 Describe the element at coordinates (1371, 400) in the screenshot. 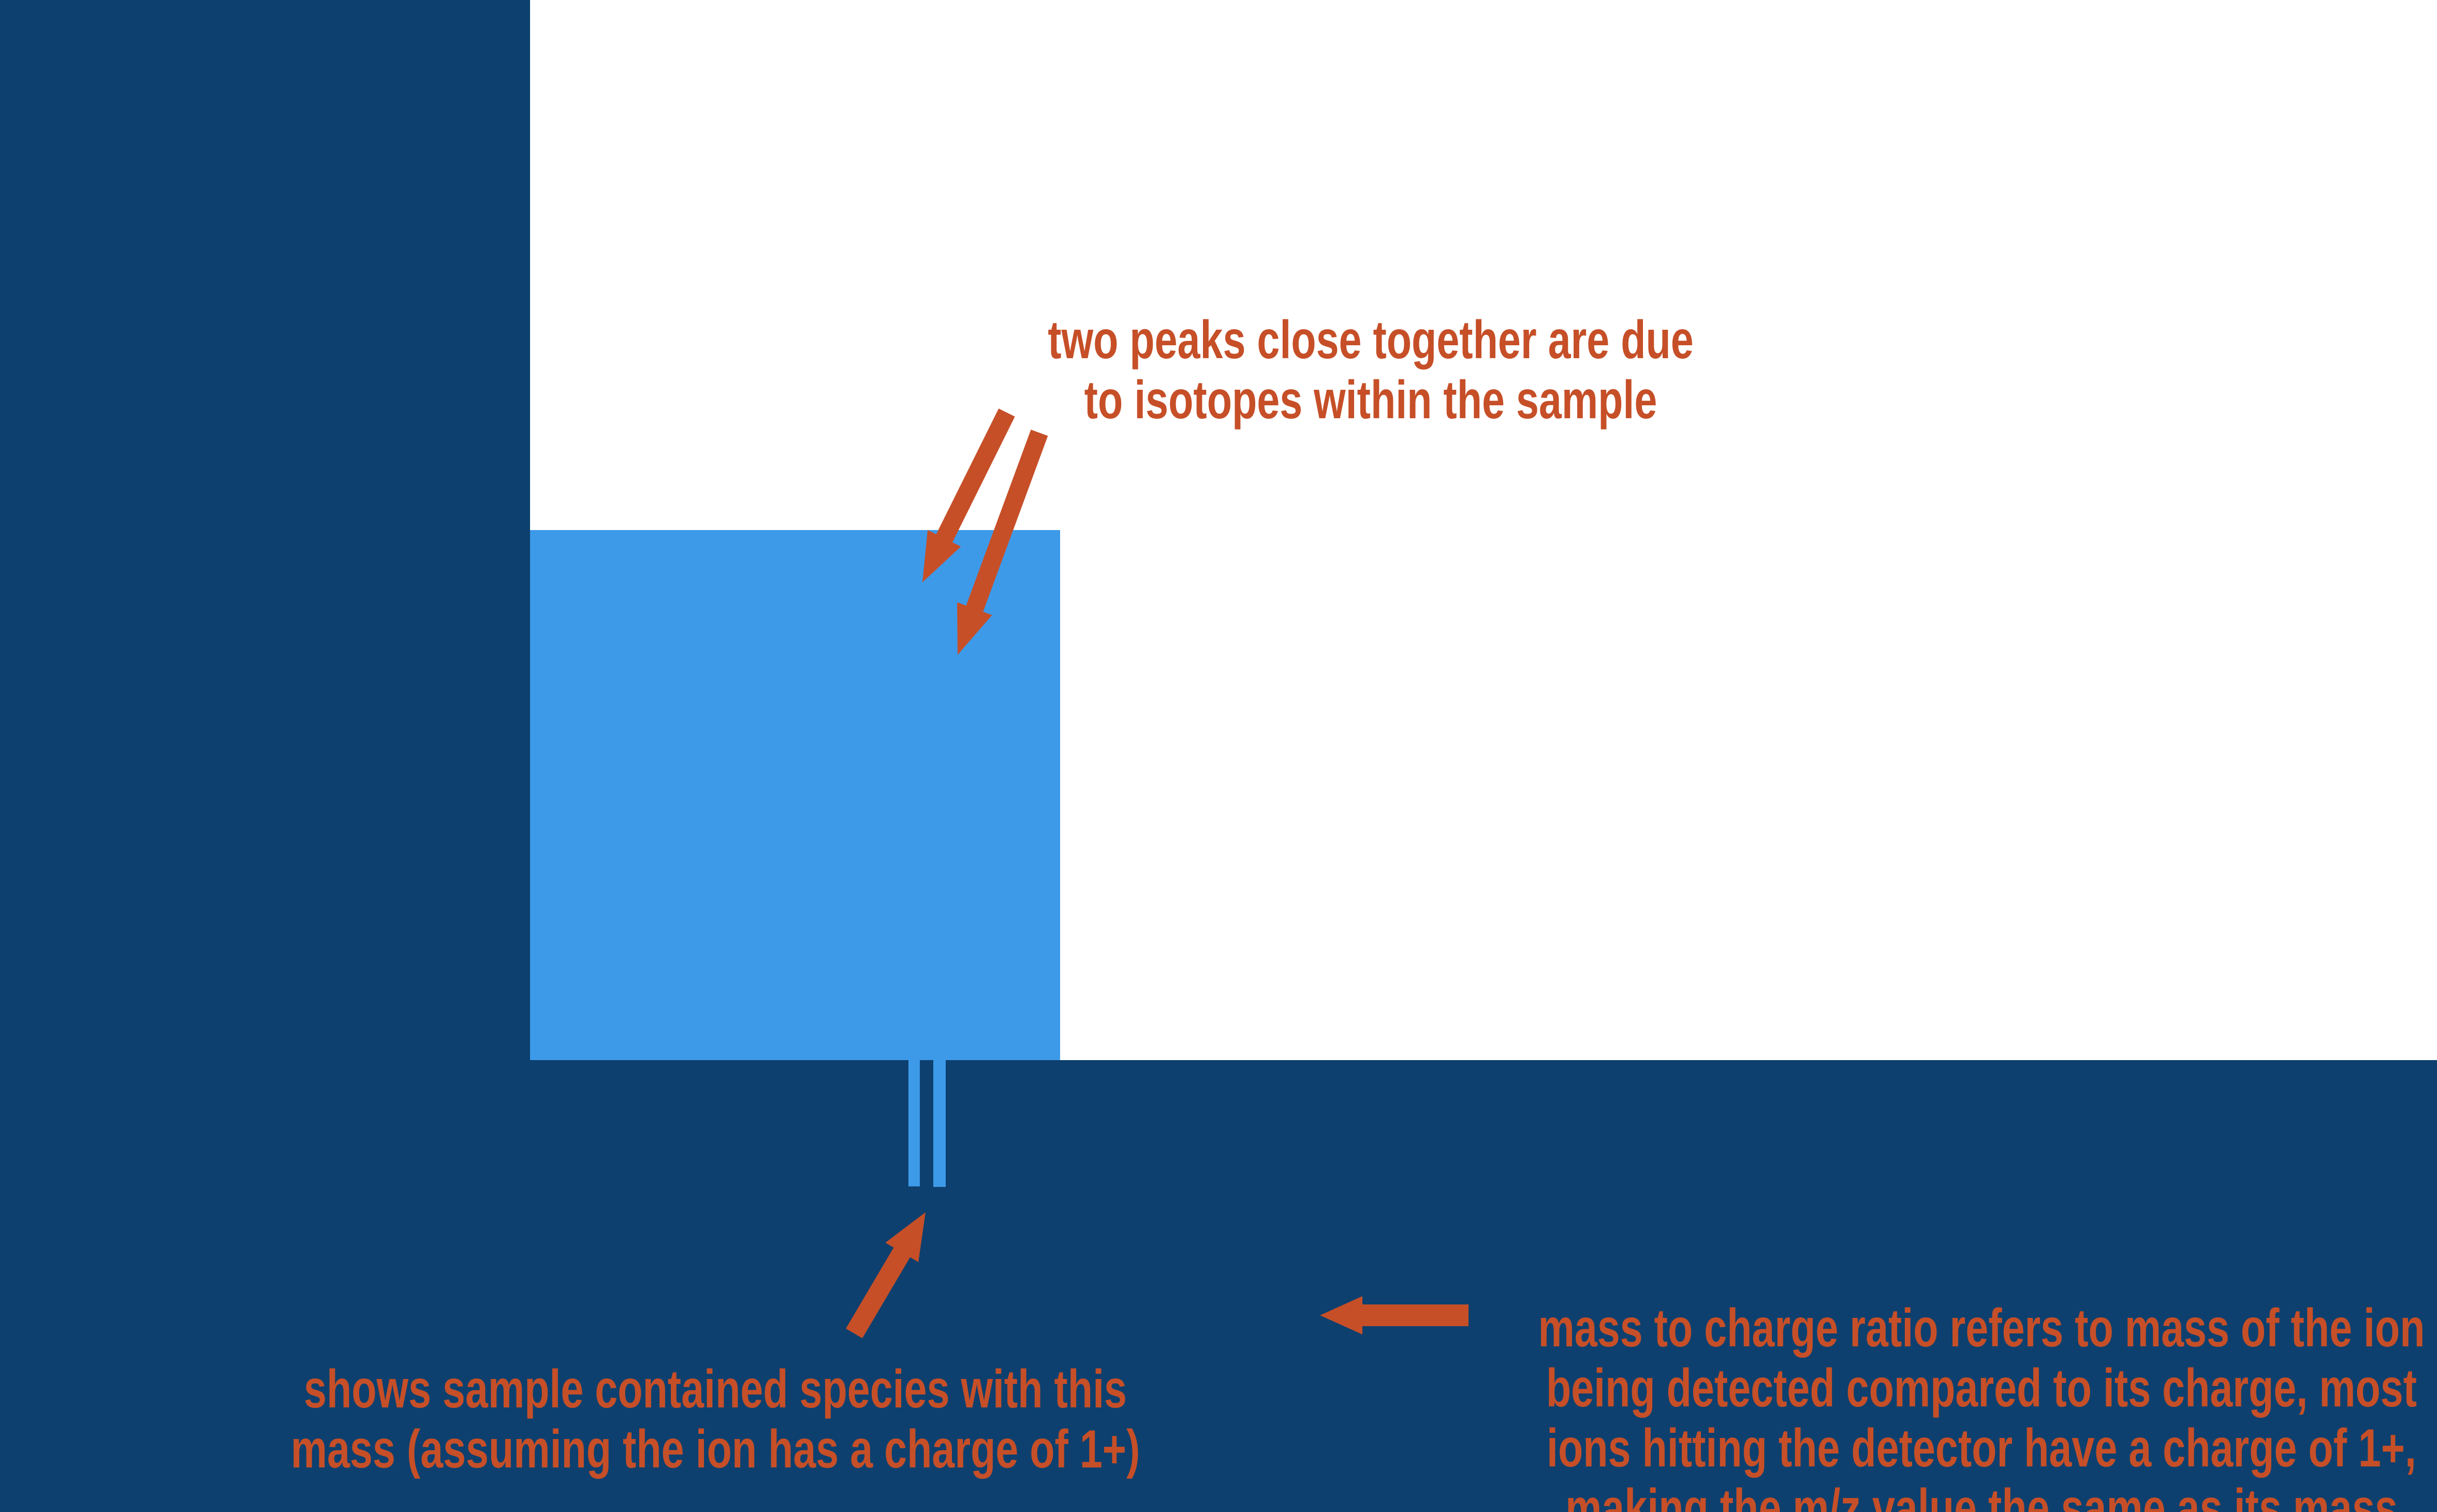

I see `isotope-note-line-2: to isotopes within the sample` at that location.